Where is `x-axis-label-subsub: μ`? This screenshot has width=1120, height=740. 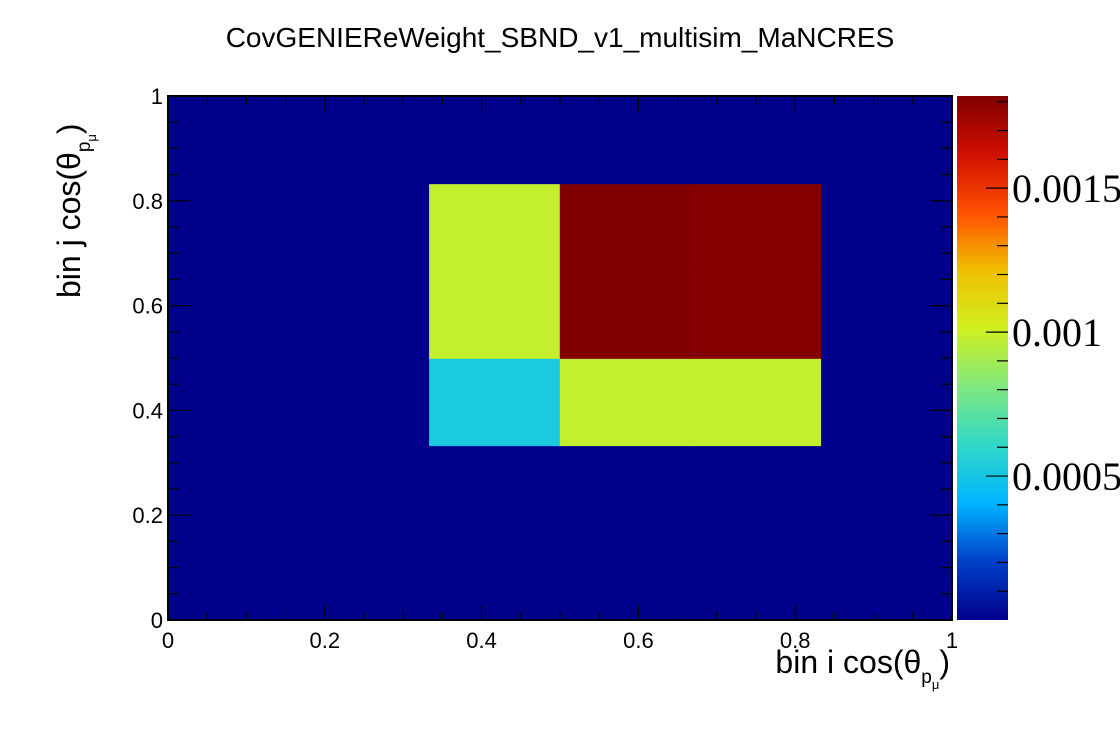
x-axis-label-subsub: μ is located at coordinates (936, 684).